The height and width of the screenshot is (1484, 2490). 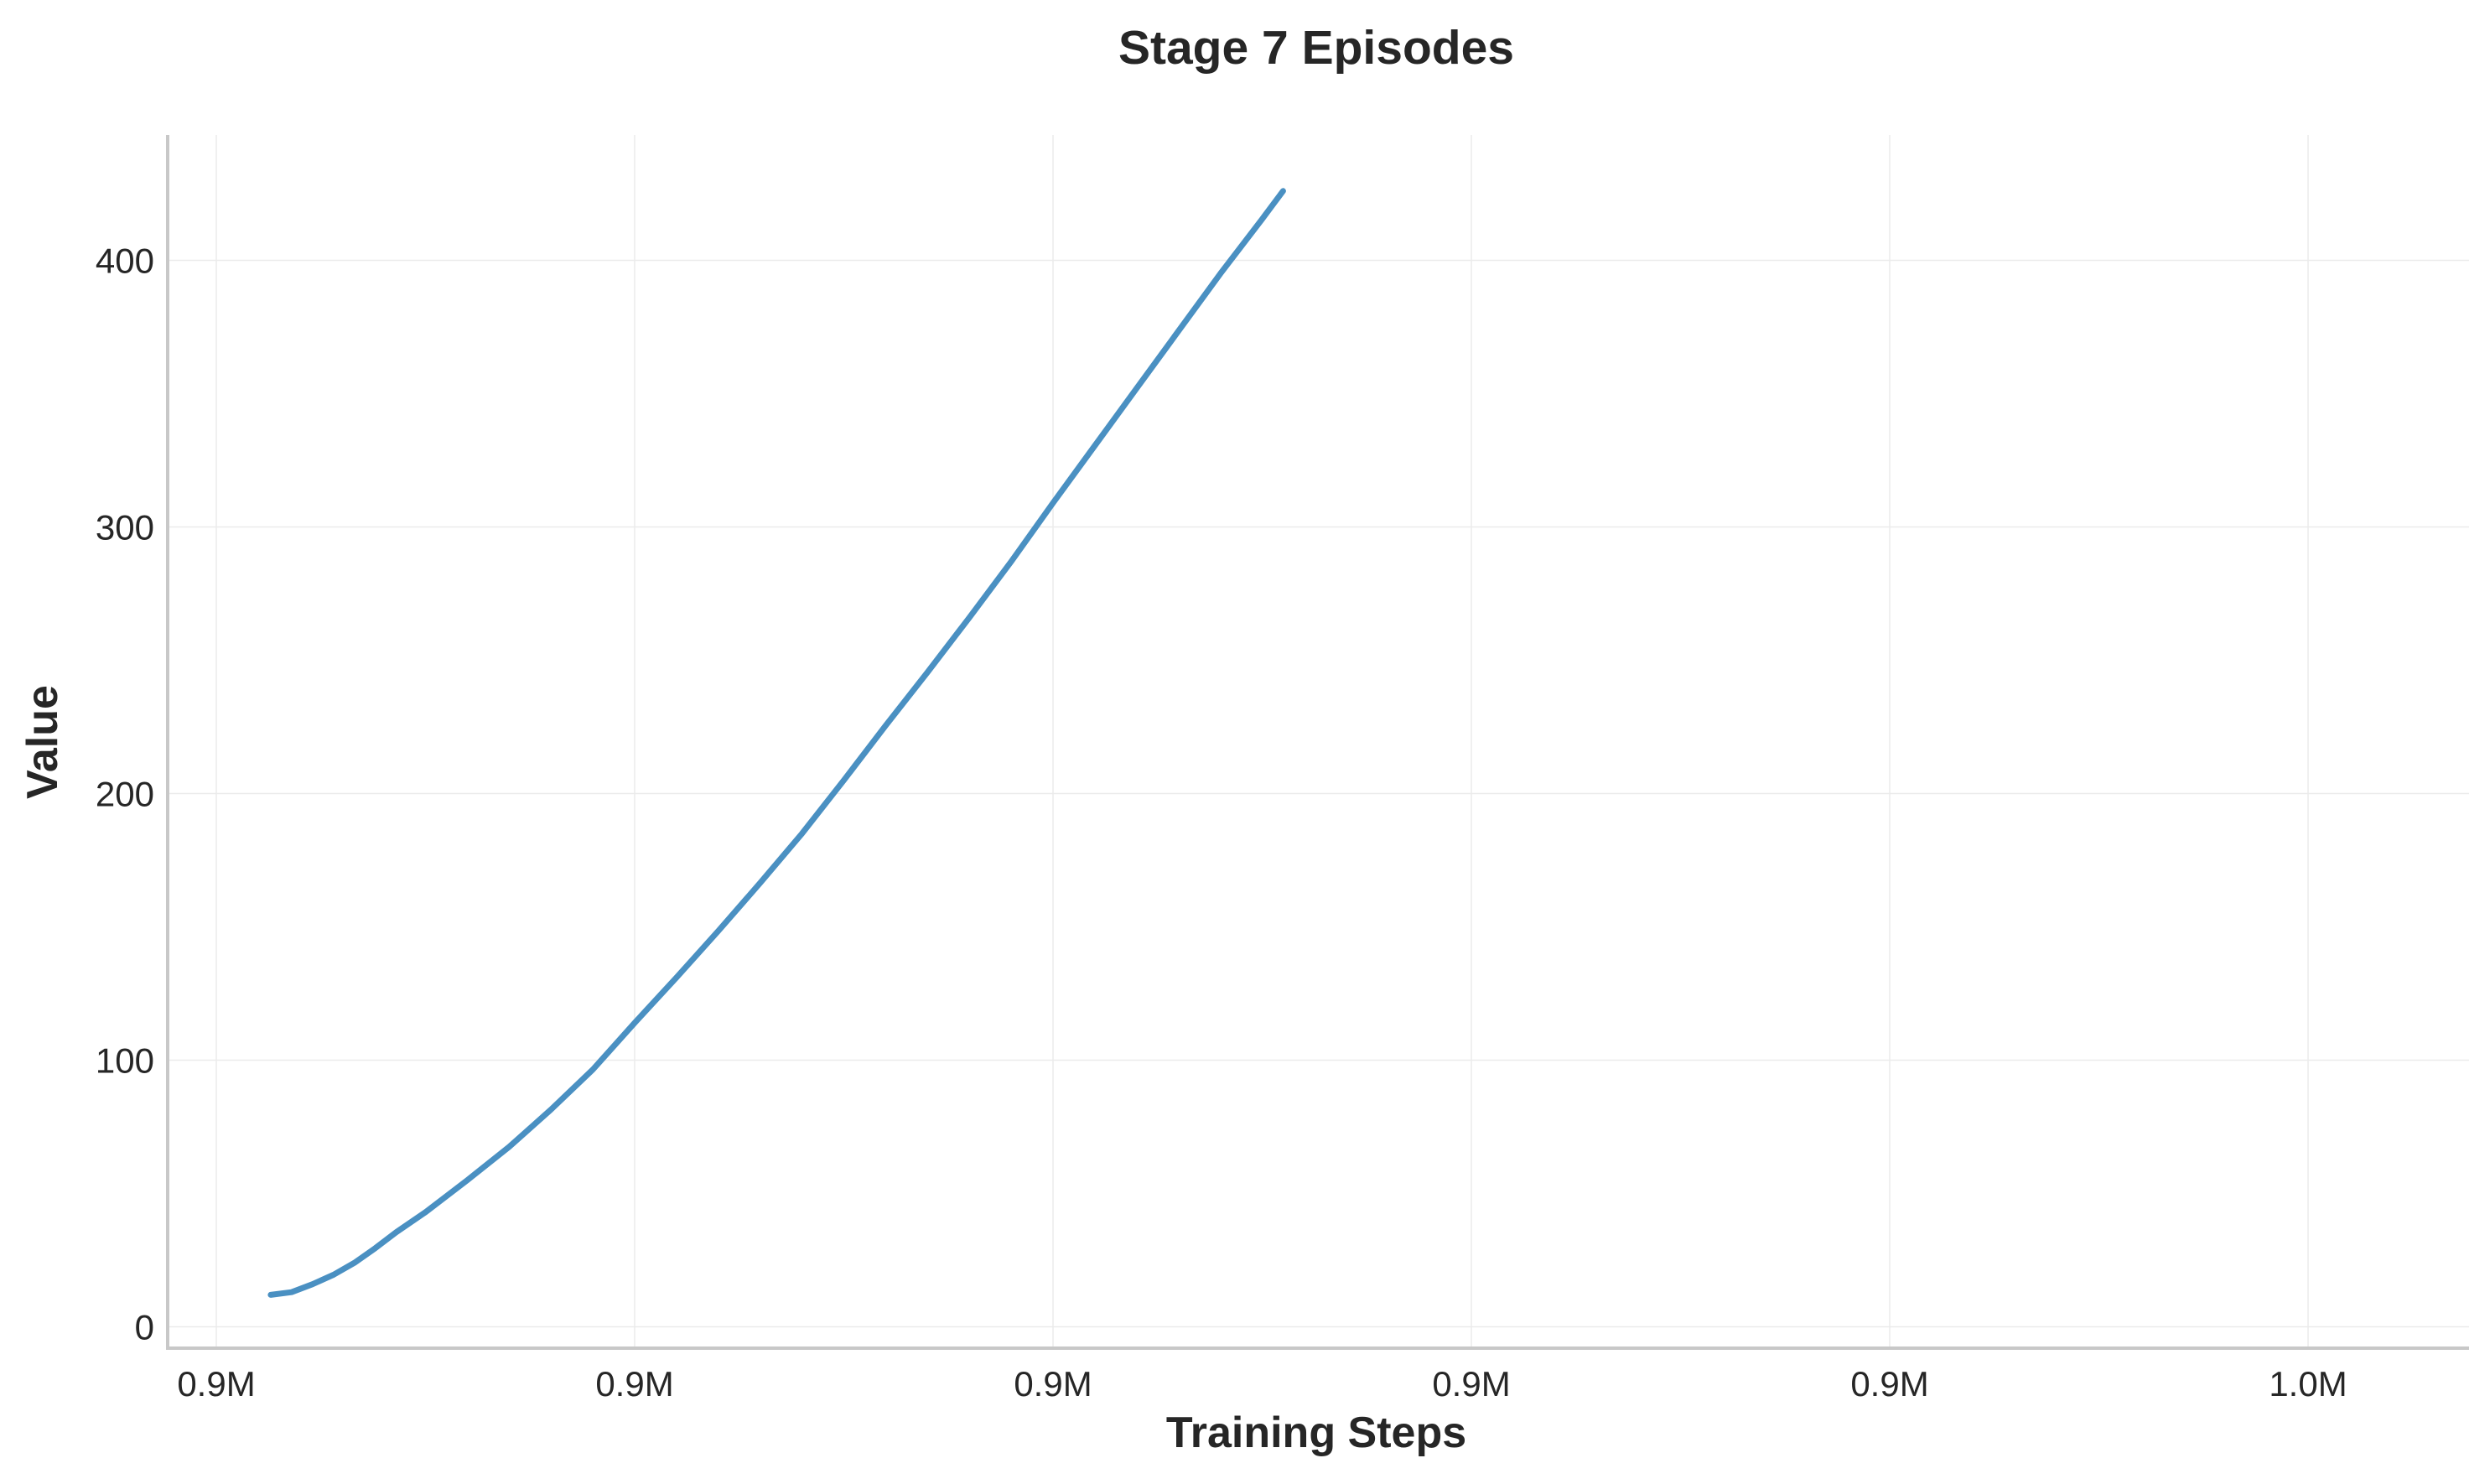 I want to click on y-tick-label: 400, so click(x=125, y=260).